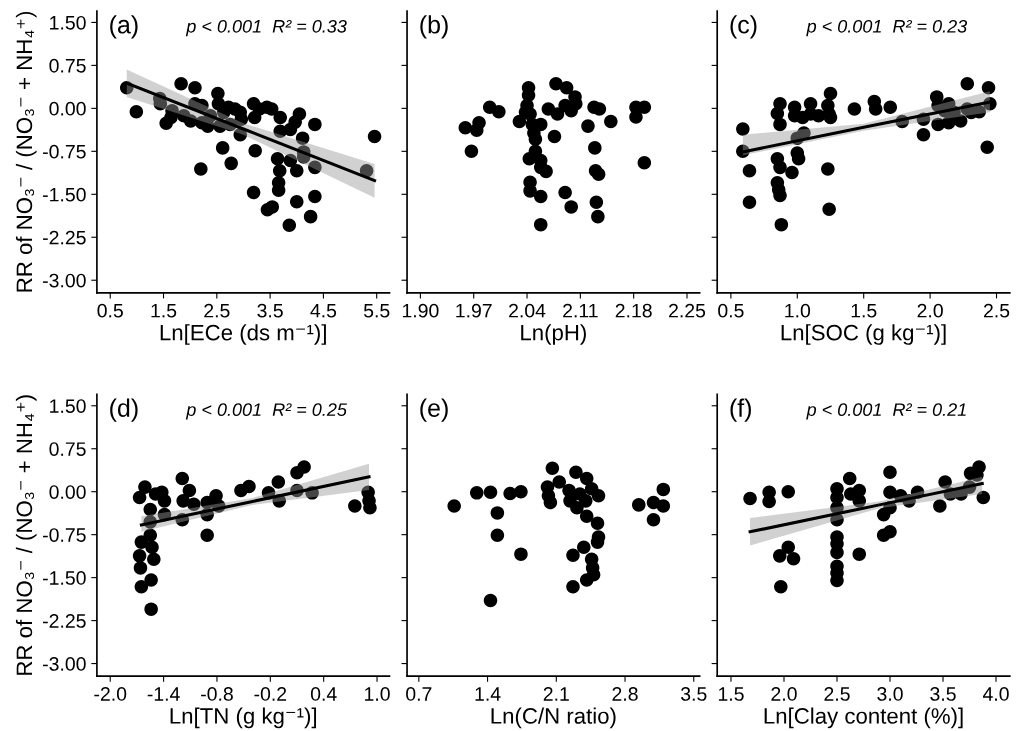  I want to click on annotation: (b), so click(434, 27).